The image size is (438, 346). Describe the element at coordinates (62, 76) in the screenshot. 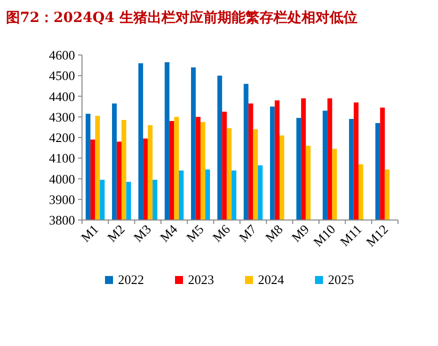

I see `y-tick-label: 4500` at that location.